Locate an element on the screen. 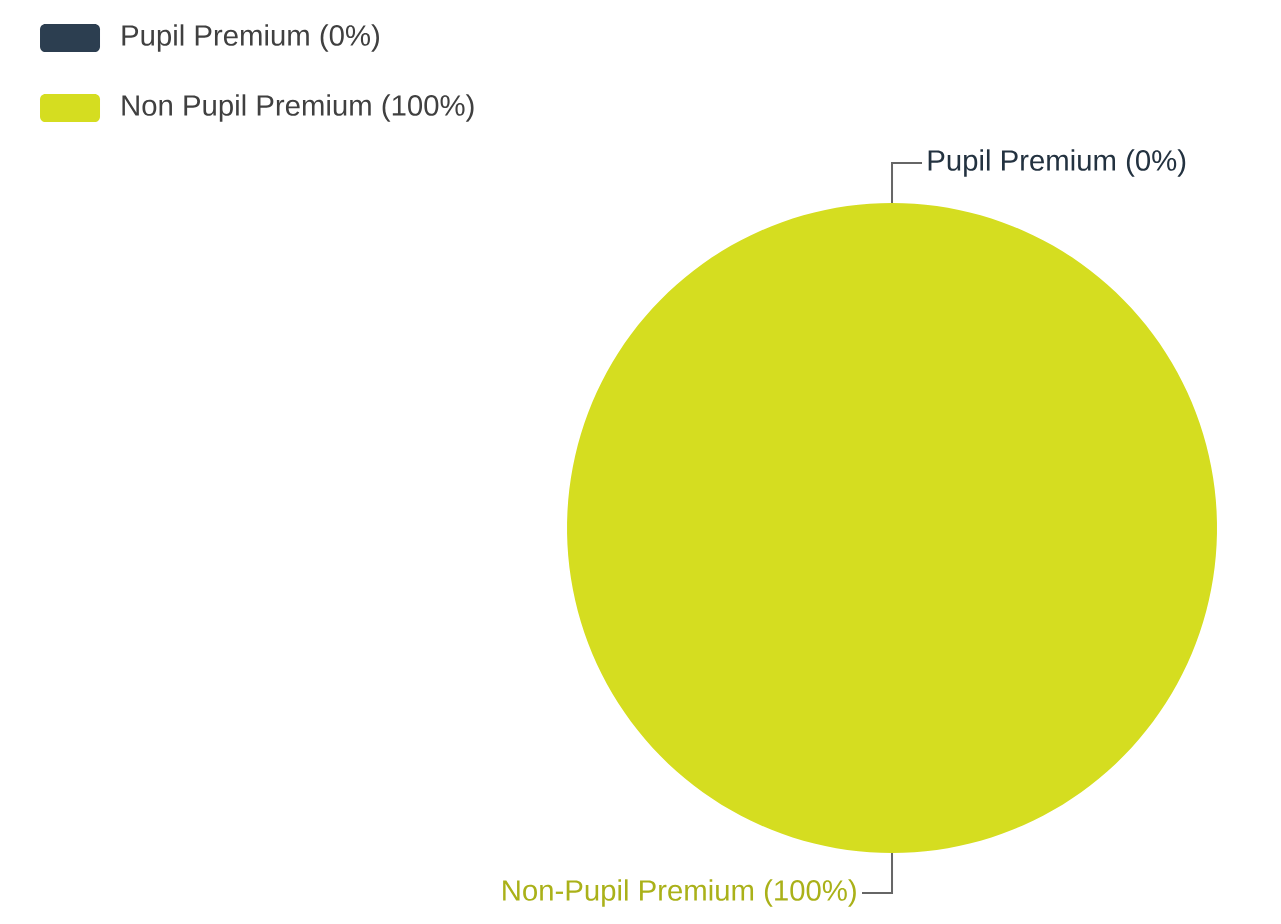  text: Non-Pupil Premium (100%) is located at coordinates (679, 893).